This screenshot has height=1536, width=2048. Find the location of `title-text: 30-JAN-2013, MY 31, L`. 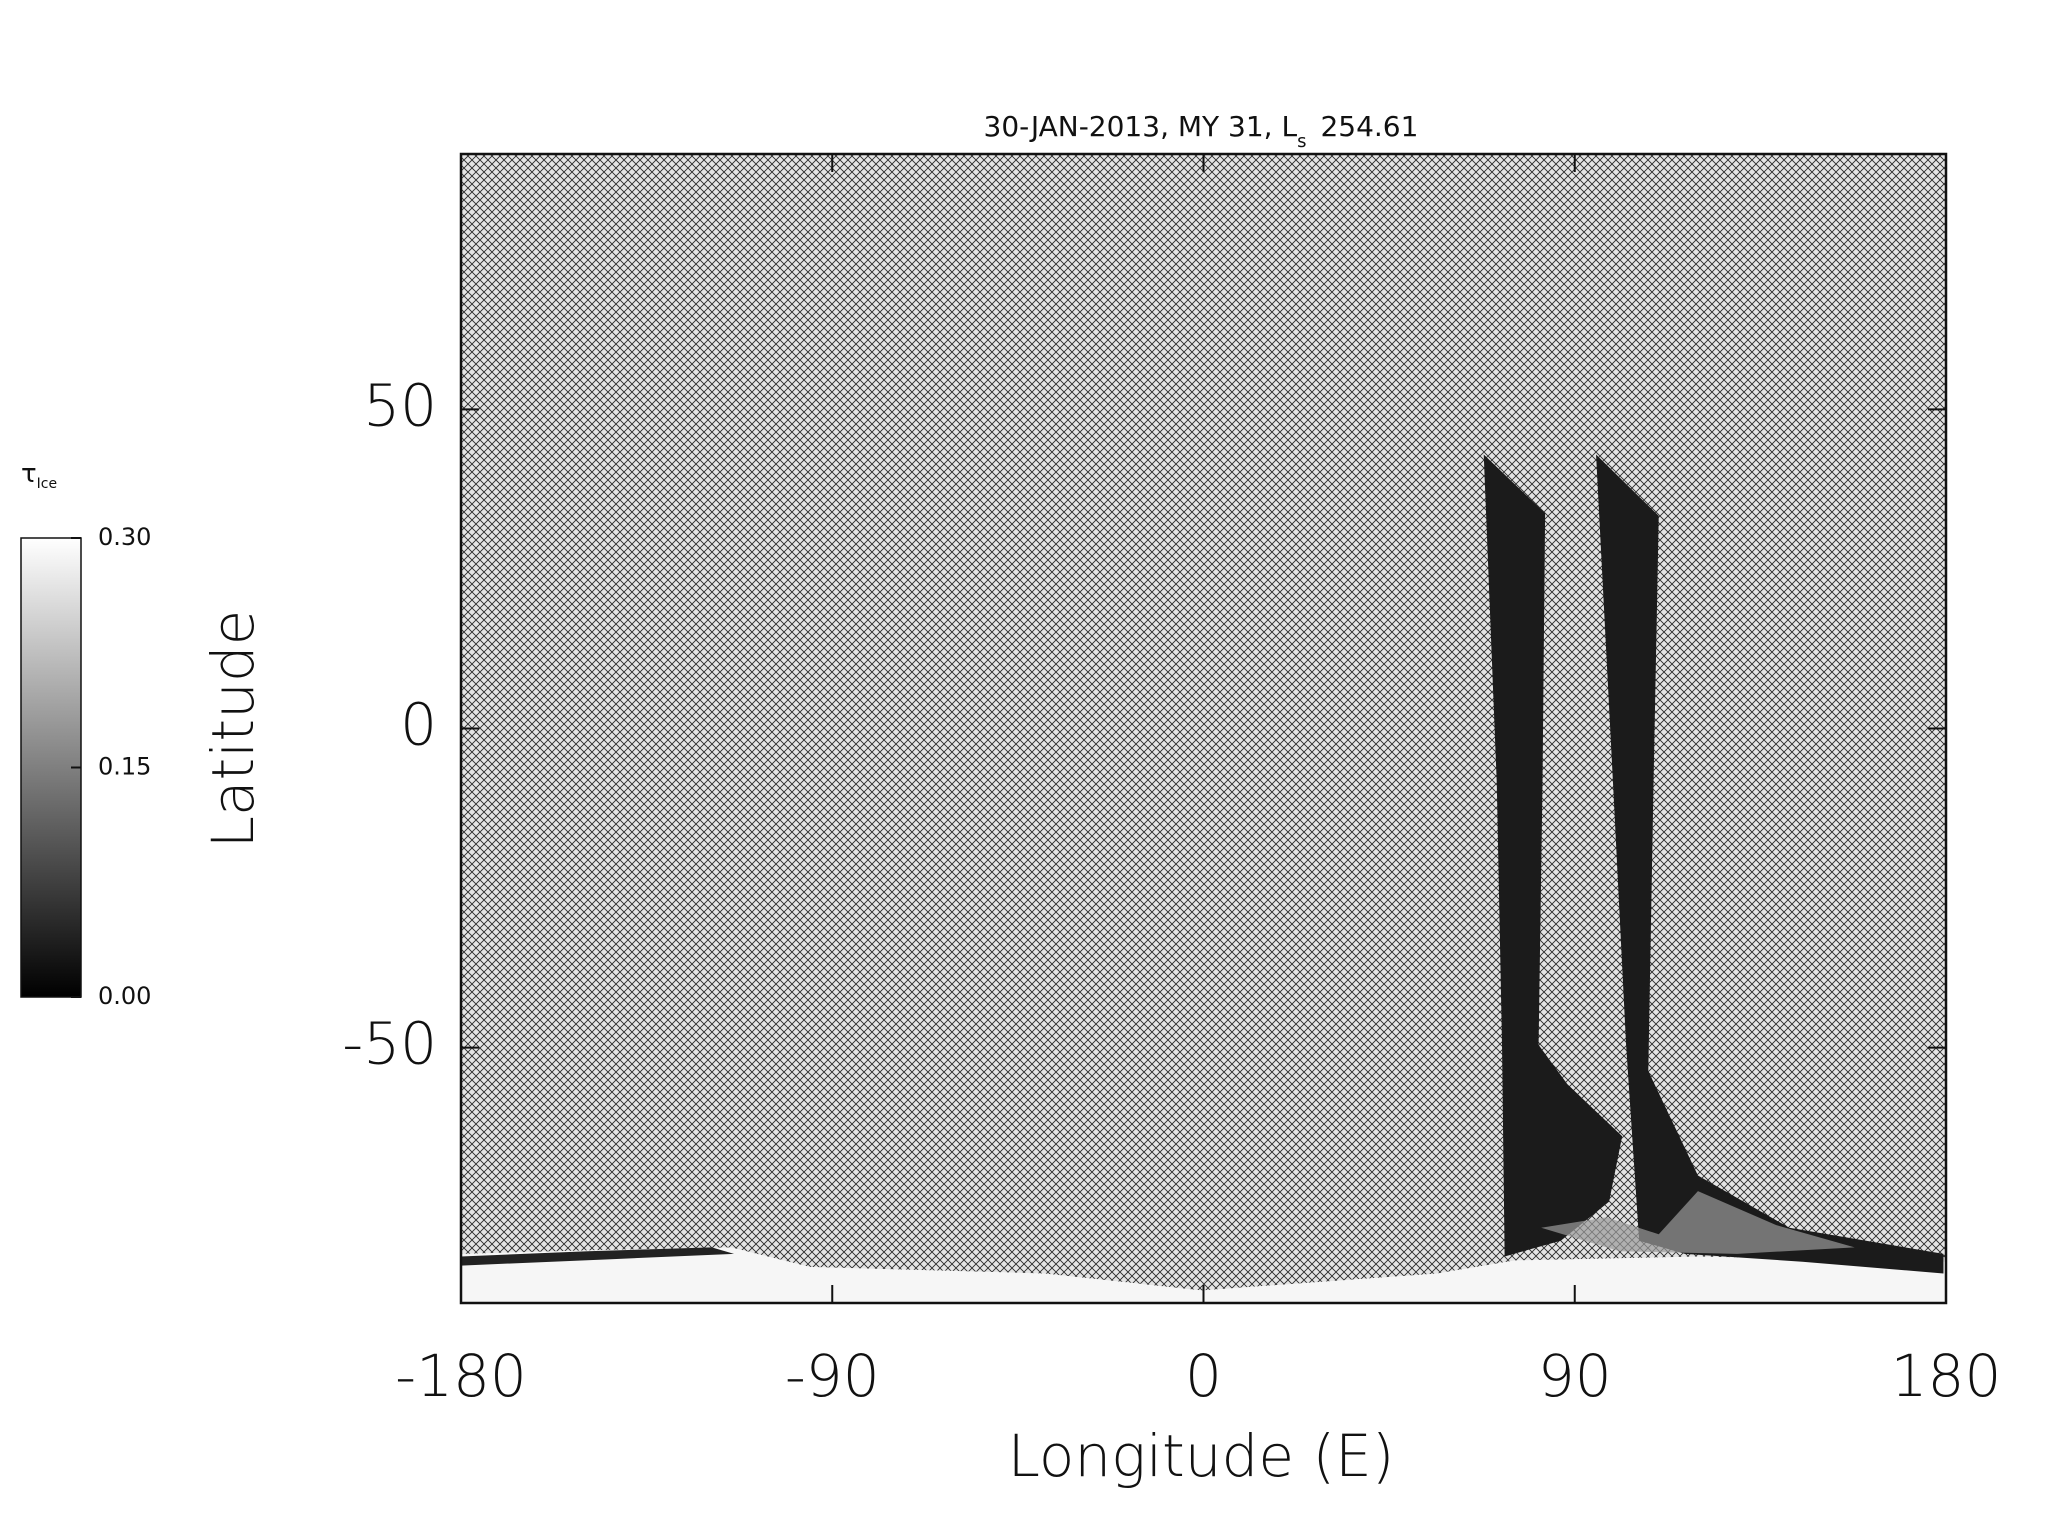

title-text: 30-JAN-2013, MY 31, L is located at coordinates (1141, 126).